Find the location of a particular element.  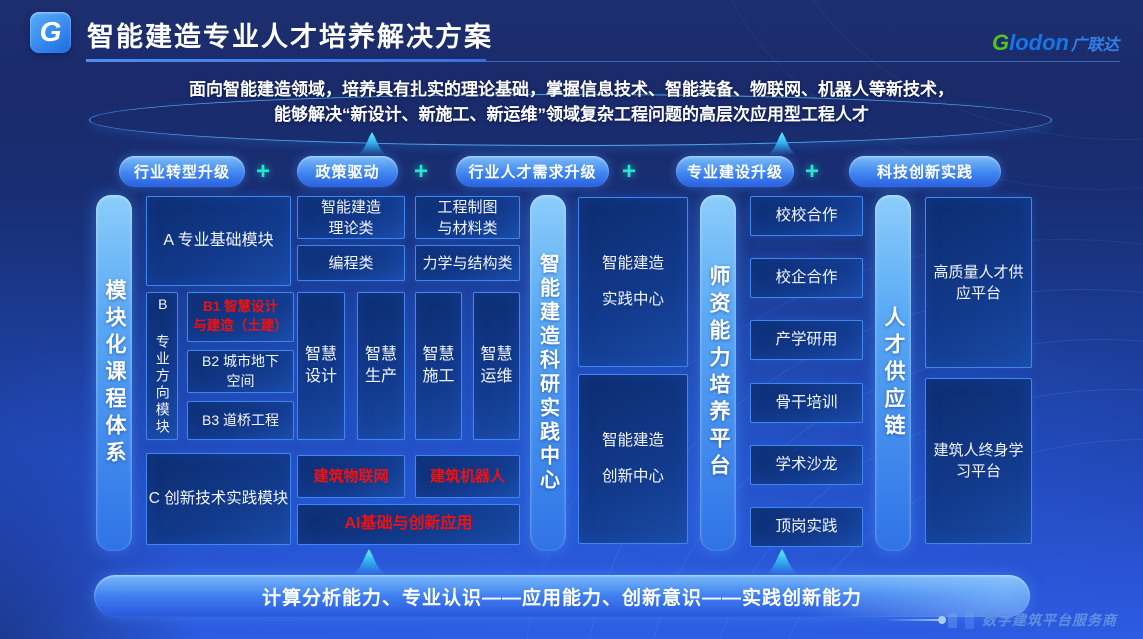

robot-box: 建筑机器人 is located at coordinates (467, 476).